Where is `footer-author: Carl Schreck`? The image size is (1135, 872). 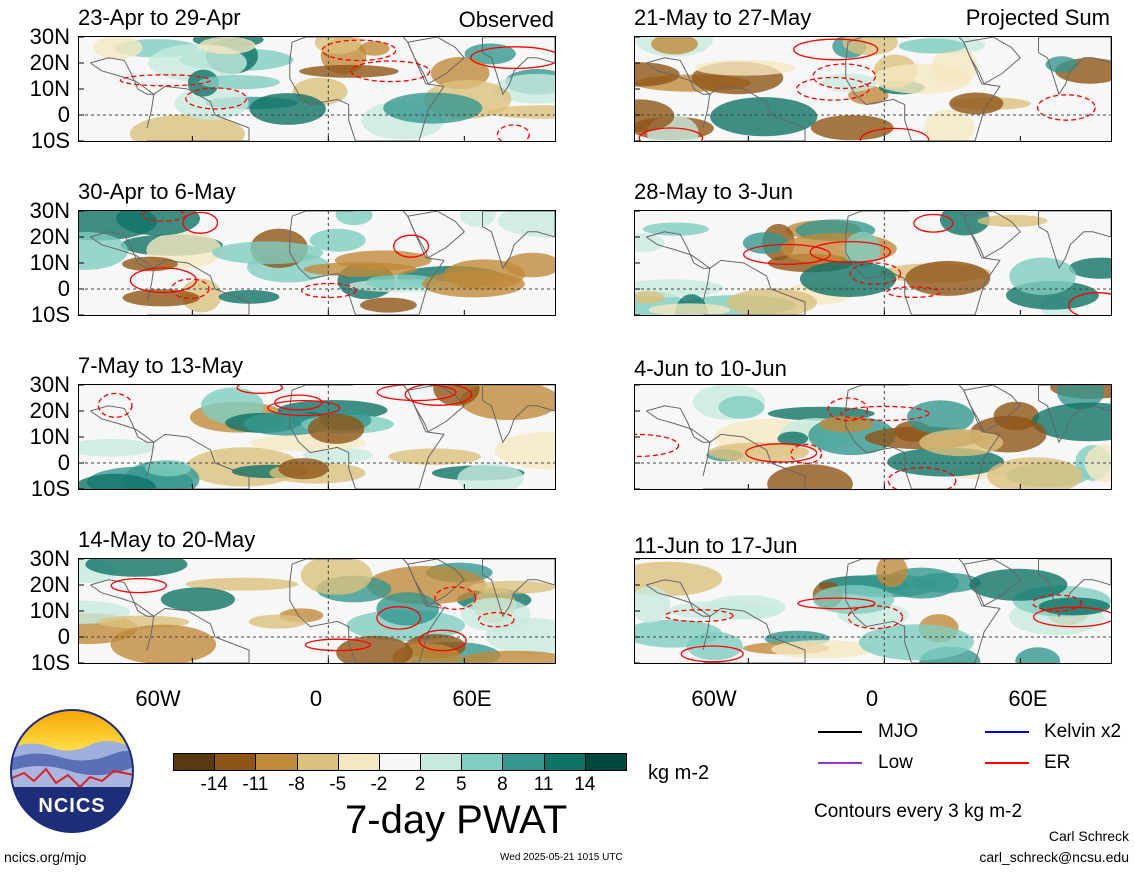 footer-author: Carl Schreck is located at coordinates (1088, 836).